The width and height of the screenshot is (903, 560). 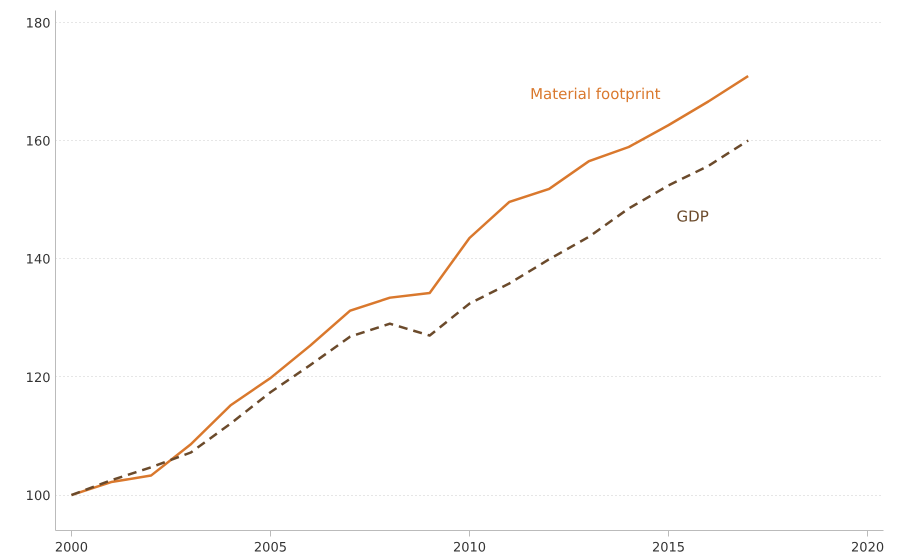 What do you see at coordinates (595, 94) in the screenshot?
I see `series-label: Material footprint` at bounding box center [595, 94].